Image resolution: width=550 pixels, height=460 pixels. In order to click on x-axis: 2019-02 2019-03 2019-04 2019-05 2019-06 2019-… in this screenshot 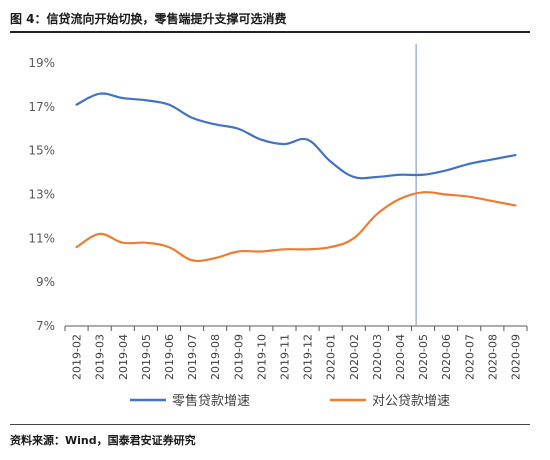, I will do `click(296, 352)`.